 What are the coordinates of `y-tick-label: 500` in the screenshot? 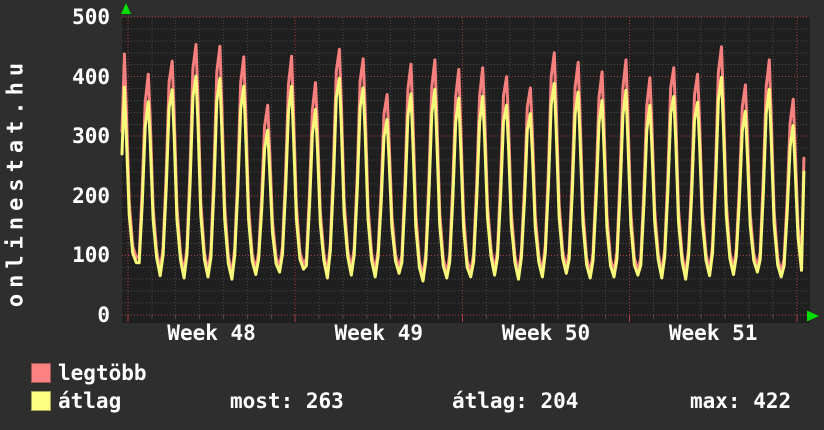 It's located at (91, 17).